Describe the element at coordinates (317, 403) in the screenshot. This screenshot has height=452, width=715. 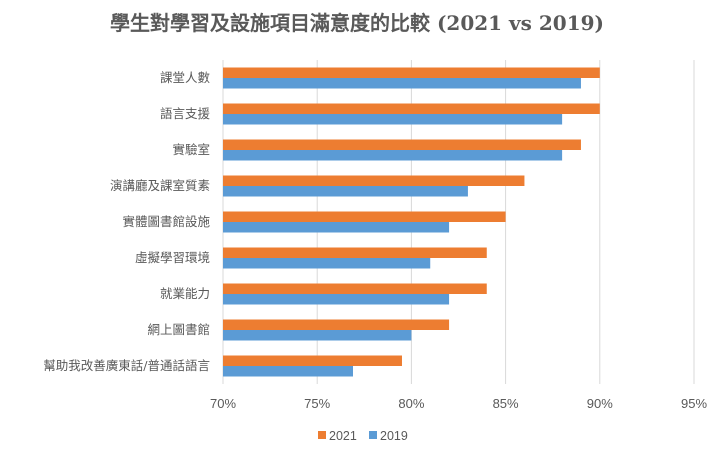
I see `x-tick-label: 75%` at that location.